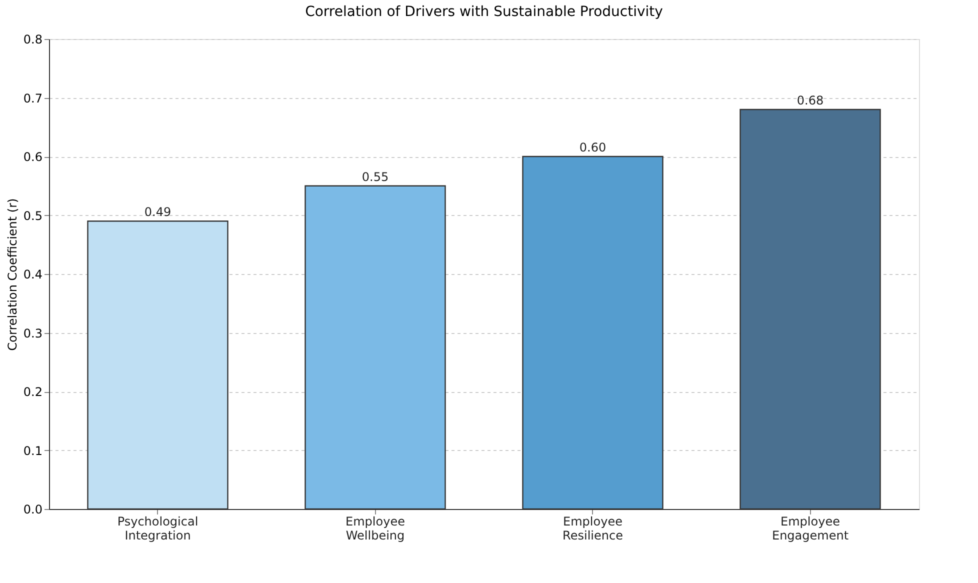 This screenshot has height=583, width=978. What do you see at coordinates (484, 12) in the screenshot?
I see `chart-title: Correlation of Drivers with Sustainable Productivity` at bounding box center [484, 12].